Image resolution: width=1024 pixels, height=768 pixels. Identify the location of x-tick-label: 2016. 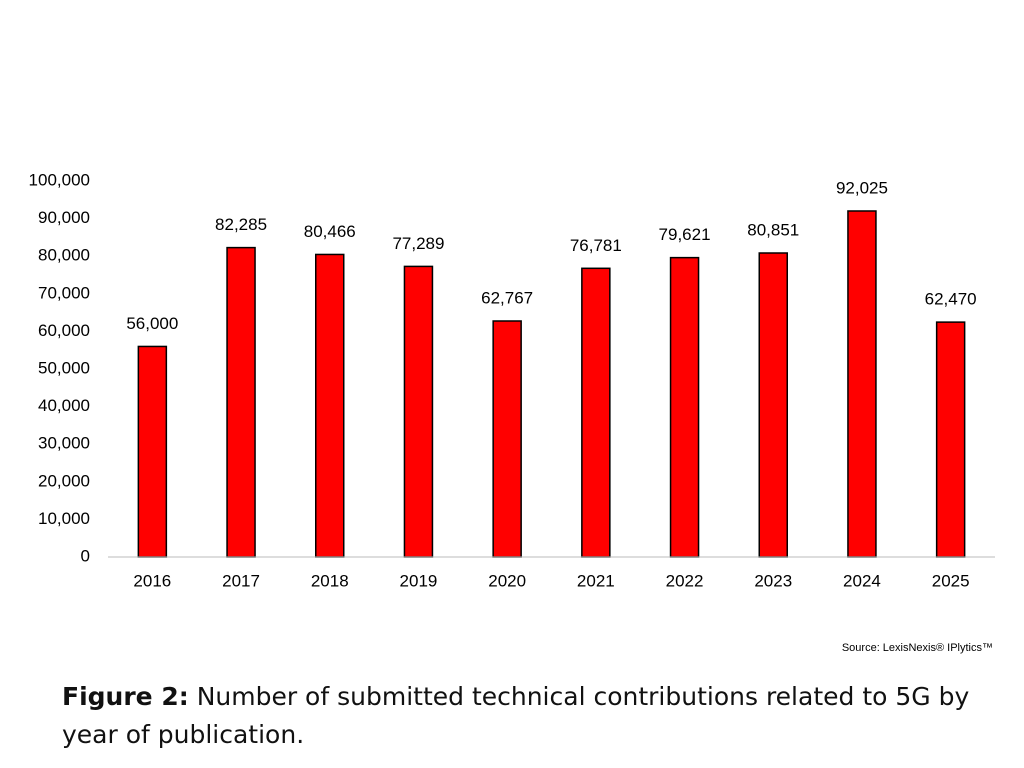
(152, 580).